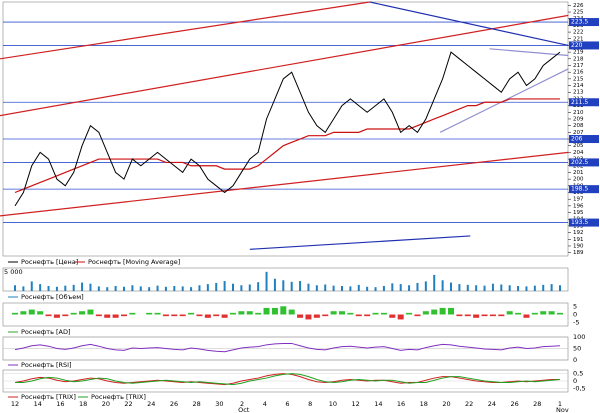 The height and width of the screenshot is (413, 600). What do you see at coordinates (424, 404) in the screenshot?
I see `x-tick-label: 18` at bounding box center [424, 404].